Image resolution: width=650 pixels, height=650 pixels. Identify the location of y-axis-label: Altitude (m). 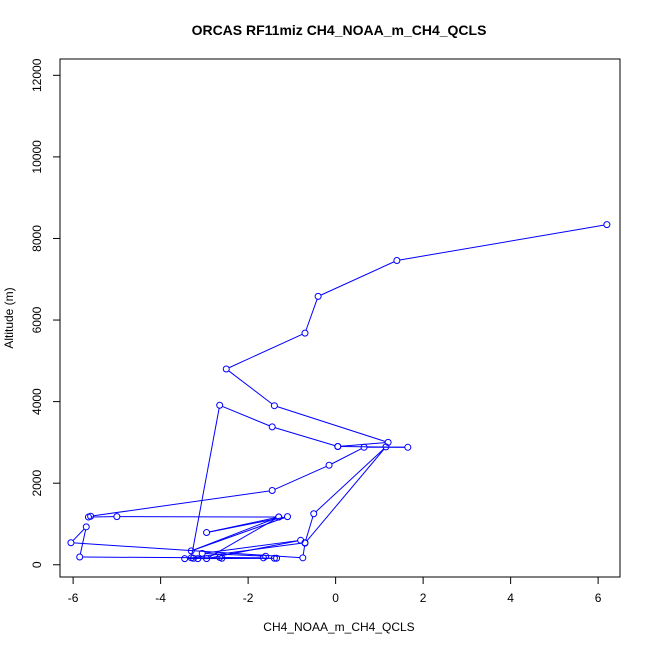
(9, 317).